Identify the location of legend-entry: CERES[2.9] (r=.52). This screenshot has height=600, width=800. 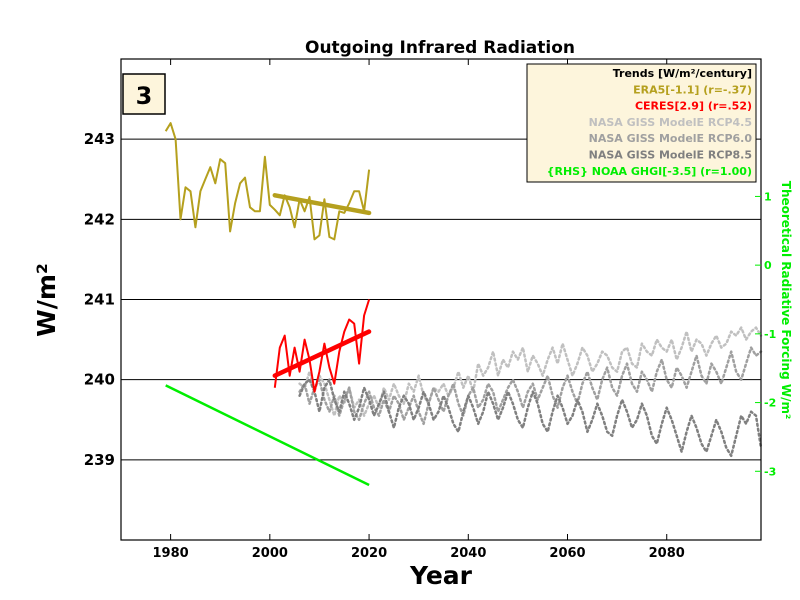
(693, 106).